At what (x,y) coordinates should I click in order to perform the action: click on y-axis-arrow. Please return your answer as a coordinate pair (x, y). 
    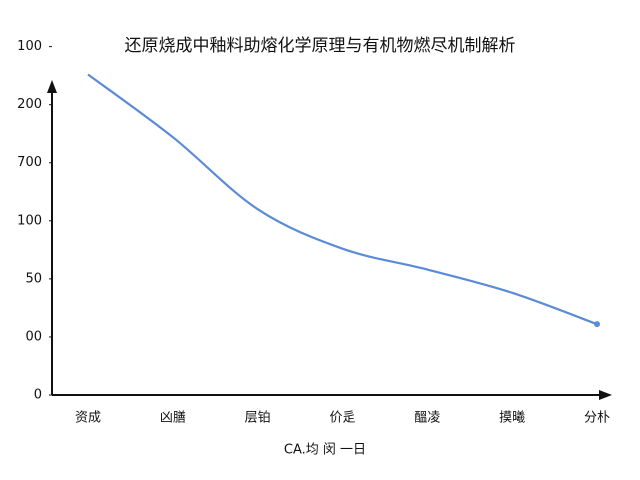
    Looking at the image, I should click on (52, 86).